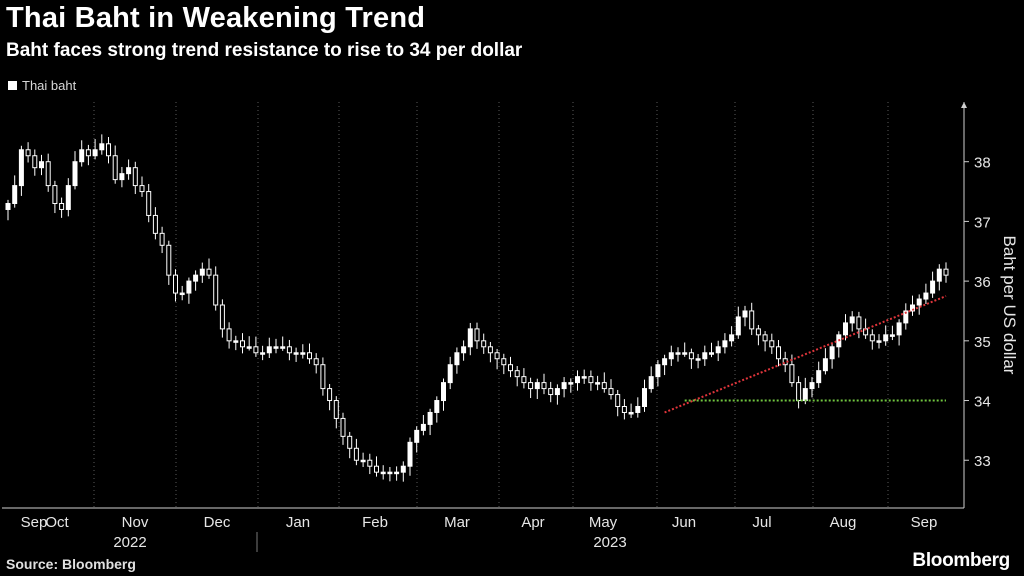 The height and width of the screenshot is (576, 1024). Describe the element at coordinates (71, 564) in the screenshot. I see `source-note: Source: Bloomberg` at that location.